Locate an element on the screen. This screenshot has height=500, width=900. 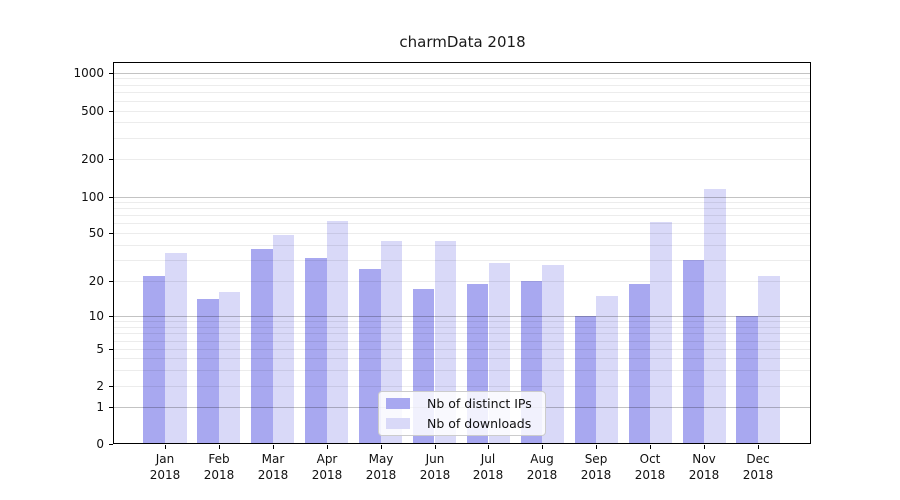
y-tick-label: 0 is located at coordinates (100, 444).